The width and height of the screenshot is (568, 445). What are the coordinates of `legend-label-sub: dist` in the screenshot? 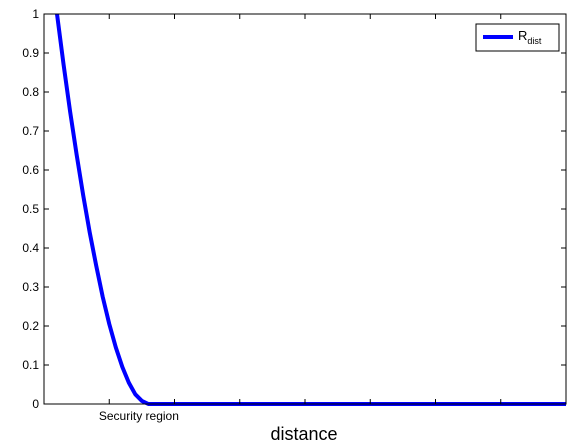 It's located at (534, 41).